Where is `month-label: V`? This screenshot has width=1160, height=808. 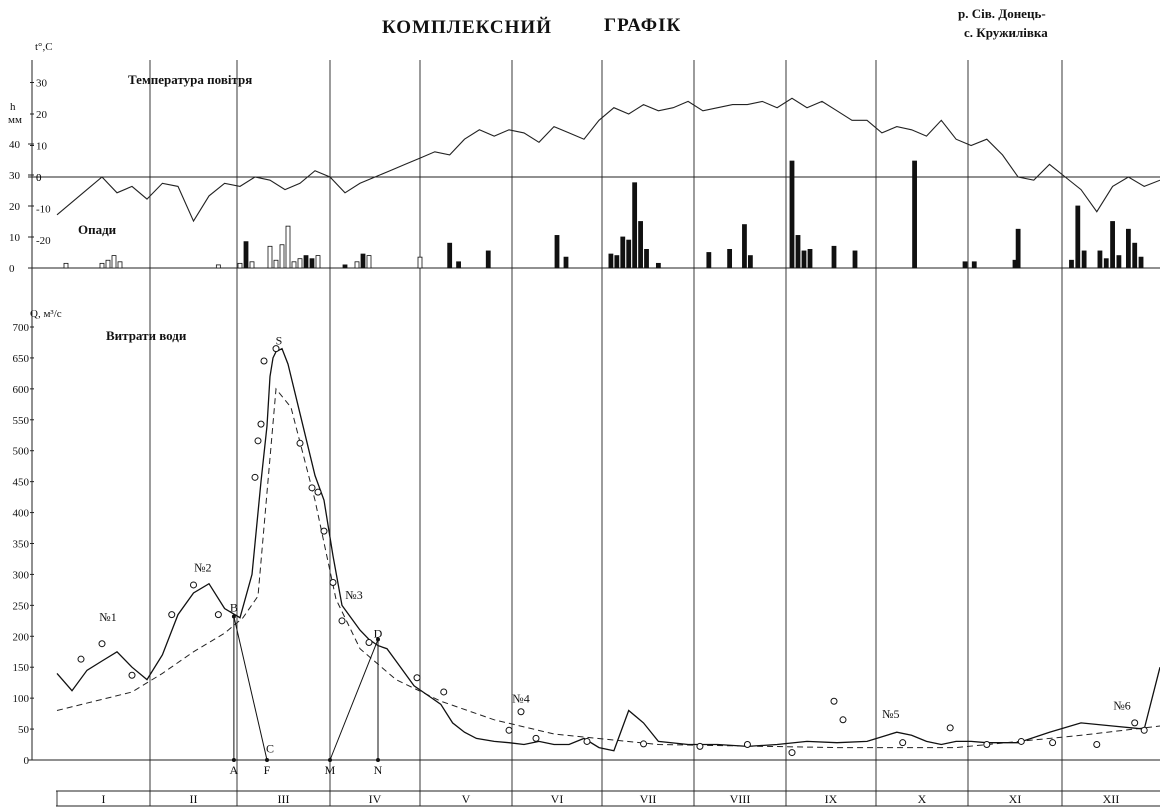
month-label: V is located at coordinates (466, 799).